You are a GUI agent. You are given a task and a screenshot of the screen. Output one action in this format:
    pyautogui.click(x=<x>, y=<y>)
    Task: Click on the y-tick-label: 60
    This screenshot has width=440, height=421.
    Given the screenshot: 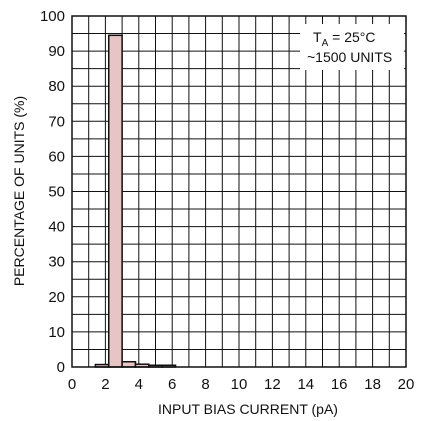 What is the action you would take?
    pyautogui.click(x=56, y=156)
    